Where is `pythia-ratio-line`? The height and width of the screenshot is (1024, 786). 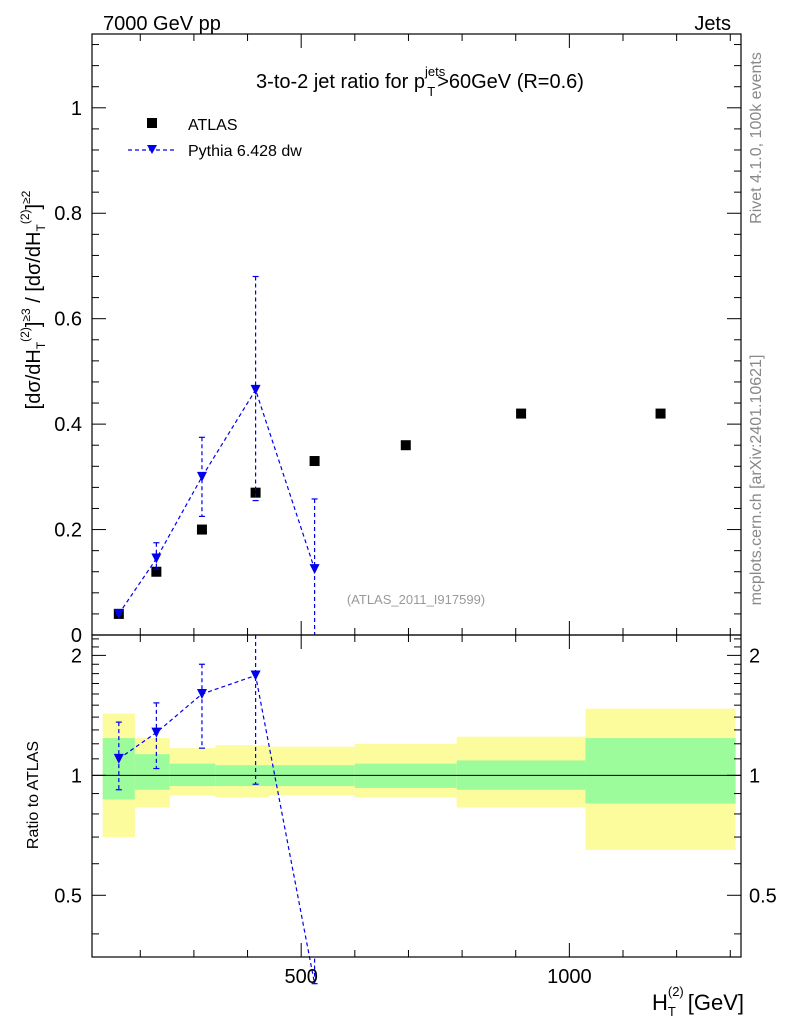
pythia-ratio-line is located at coordinates (217, 829).